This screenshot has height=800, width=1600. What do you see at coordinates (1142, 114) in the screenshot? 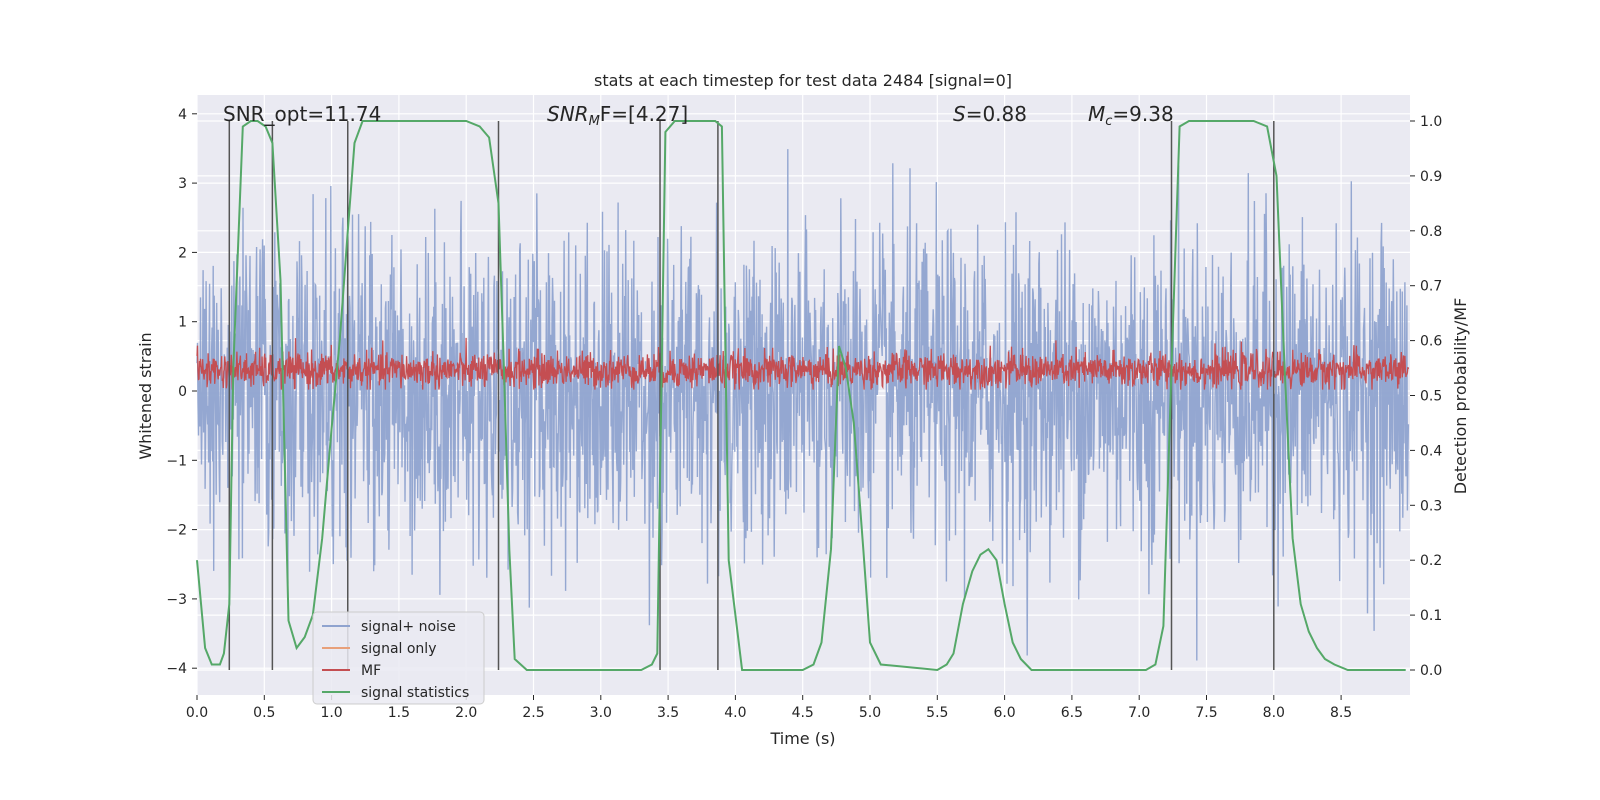
I see `mc-value: =9.38` at bounding box center [1142, 114].